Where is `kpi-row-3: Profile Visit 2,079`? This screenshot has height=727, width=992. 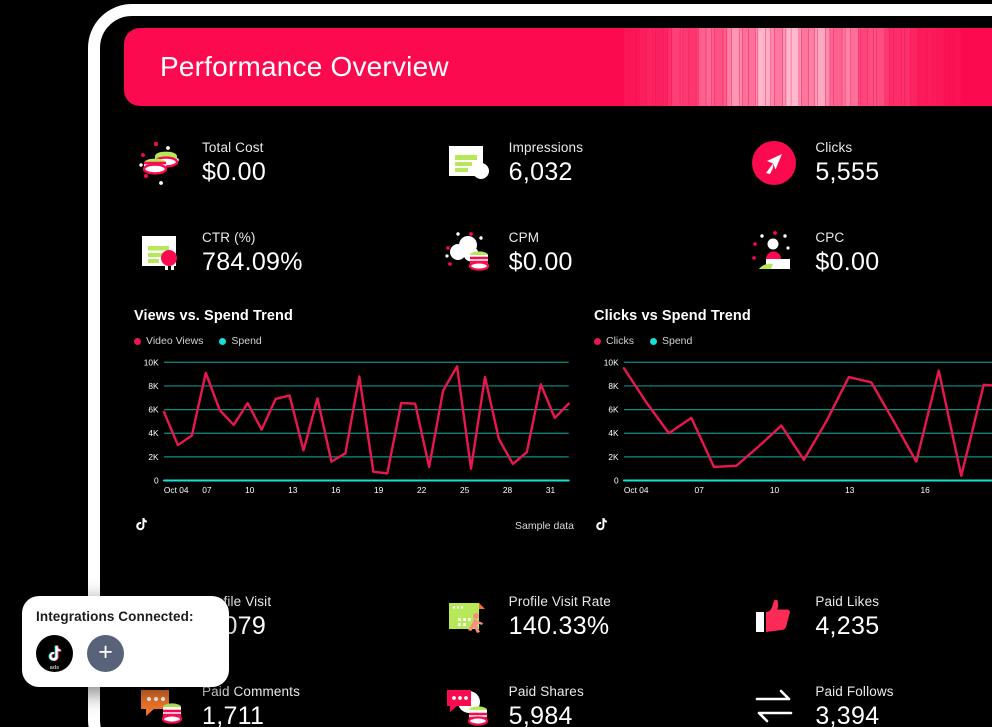
kpi-row-3: Profile Visit 2,079 is located at coordinates (558, 617).